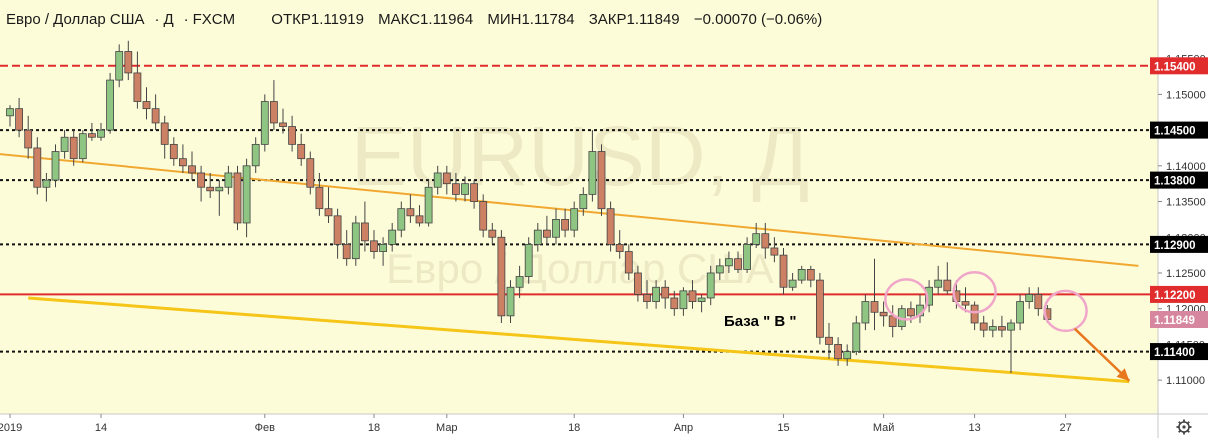 This screenshot has height=438, width=1208. What do you see at coordinates (1174, 353) in the screenshot?
I see `level-label: 1.11400` at bounding box center [1174, 353].